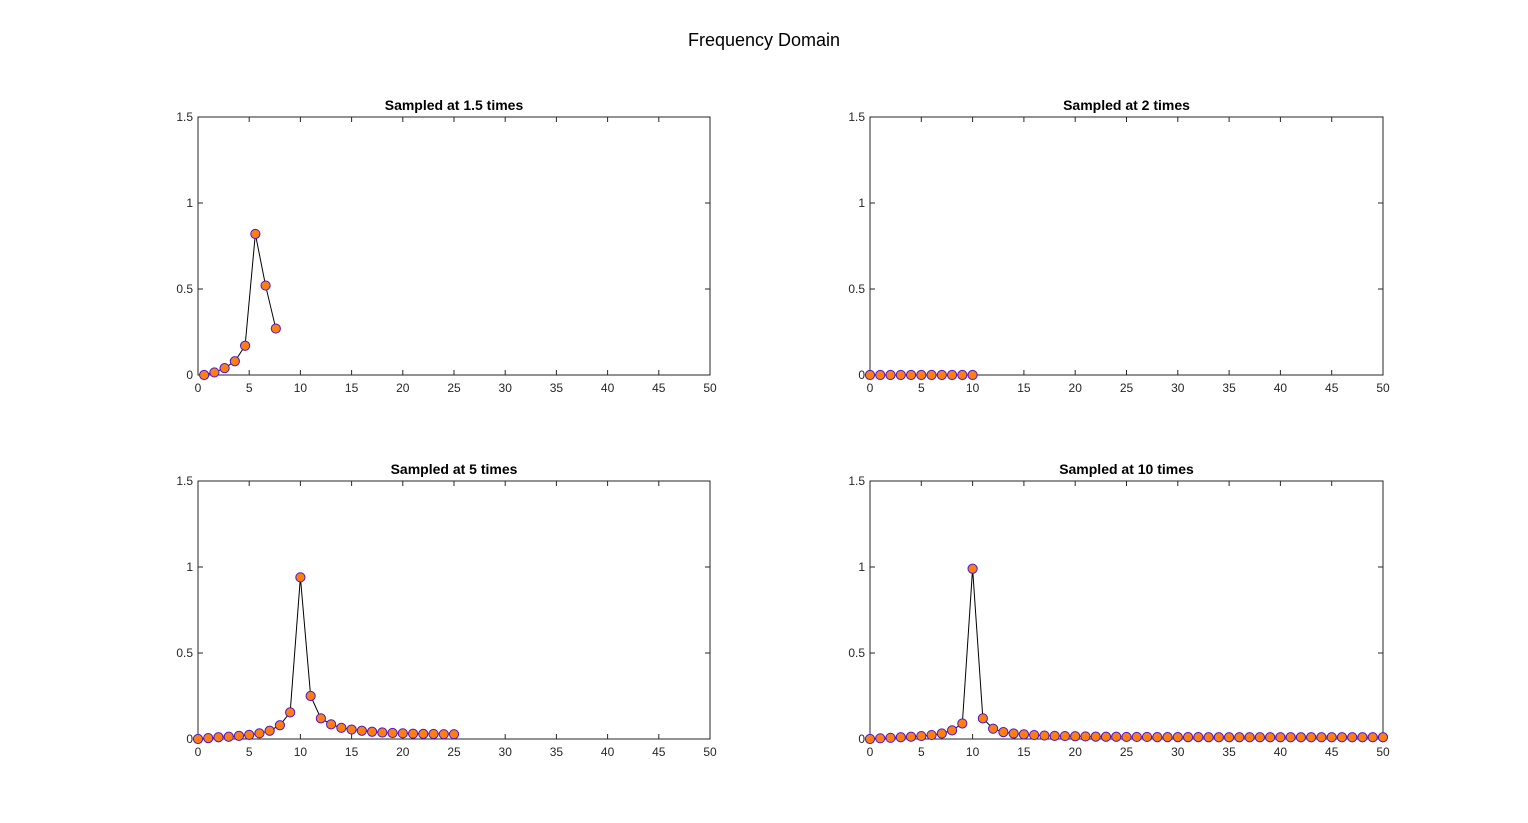 The width and height of the screenshot is (1528, 823). What do you see at coordinates (856, 481) in the screenshot?
I see `y-tick-label: 1.5` at bounding box center [856, 481].